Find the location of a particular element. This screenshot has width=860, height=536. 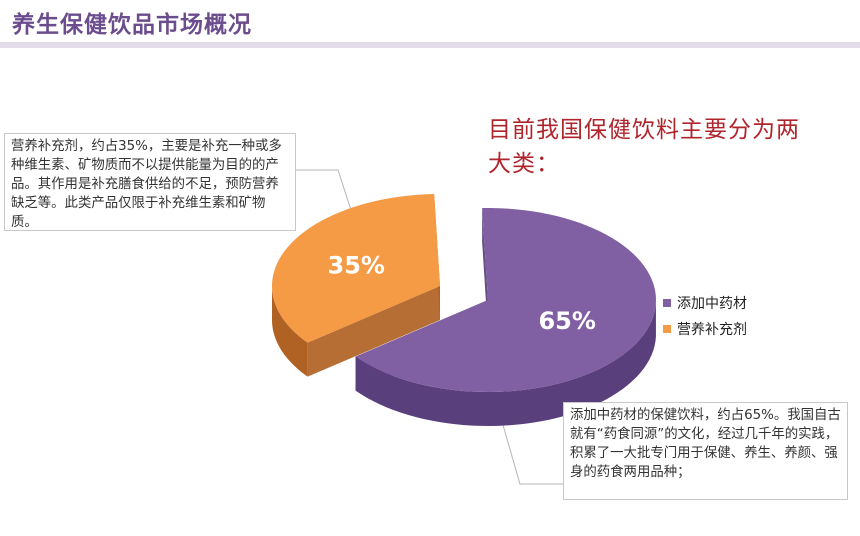

legend-swatch-supplement is located at coordinates (667, 329).